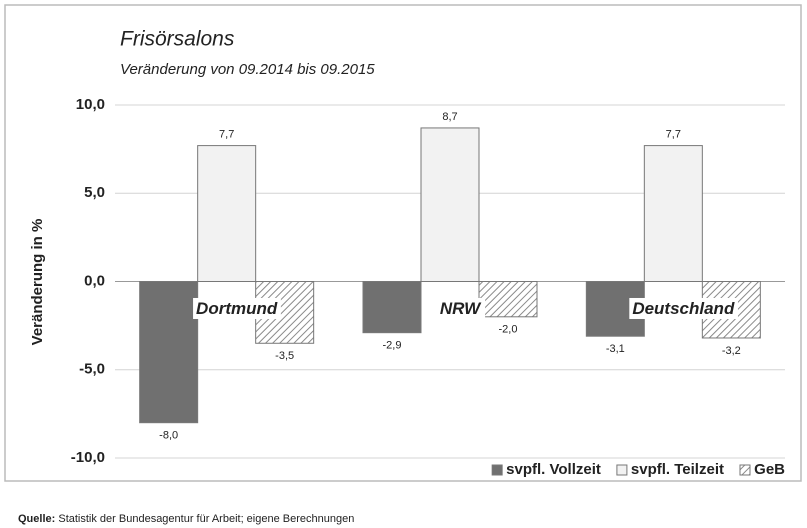 The image size is (807, 528). Describe the element at coordinates (769, 469) in the screenshot. I see `legend-label: GeB` at that location.